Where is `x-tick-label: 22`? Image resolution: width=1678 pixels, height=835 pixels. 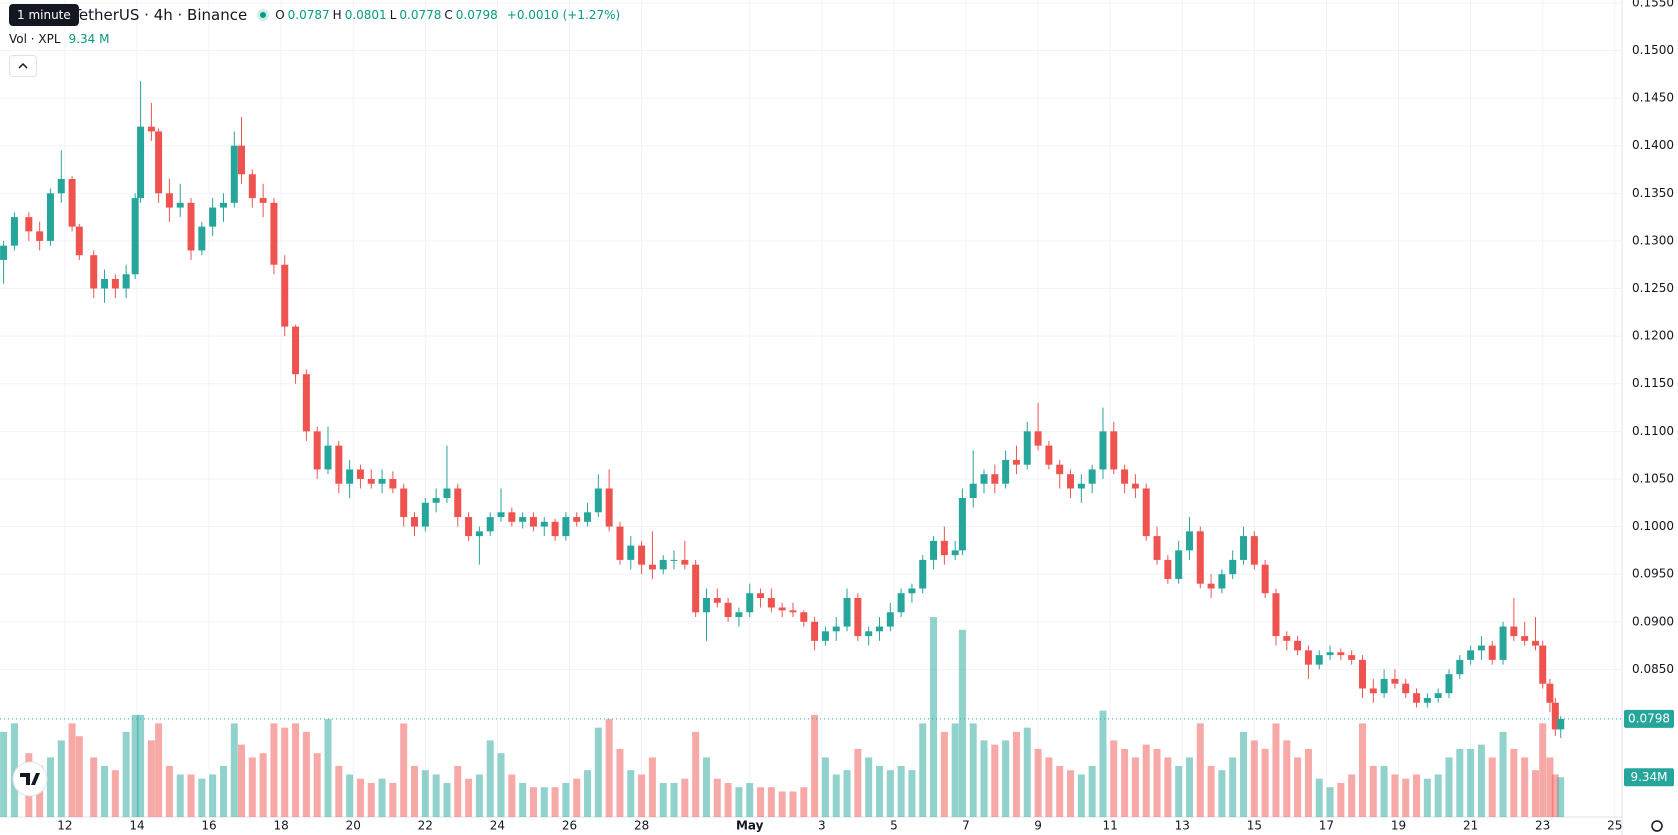 x-tick-label: 22 is located at coordinates (425, 826).